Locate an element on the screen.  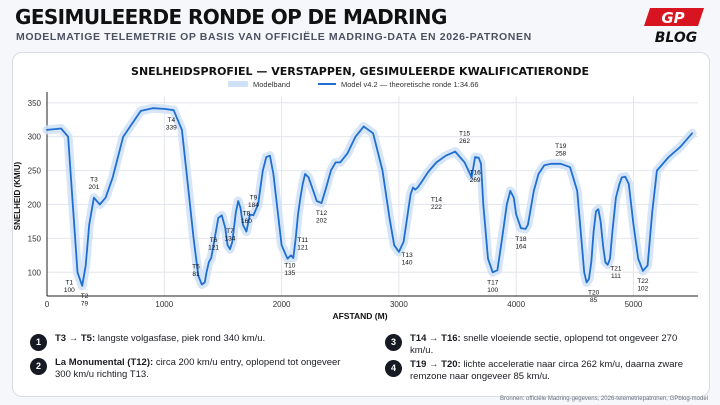
y-tick-label: 350 is located at coordinates (35, 103).